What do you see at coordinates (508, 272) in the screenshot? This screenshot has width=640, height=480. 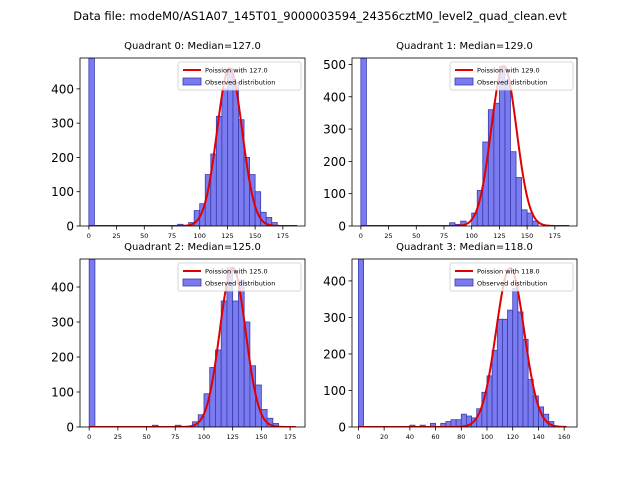 I see `legend-label-fit: Poission with 118.0` at bounding box center [508, 272].